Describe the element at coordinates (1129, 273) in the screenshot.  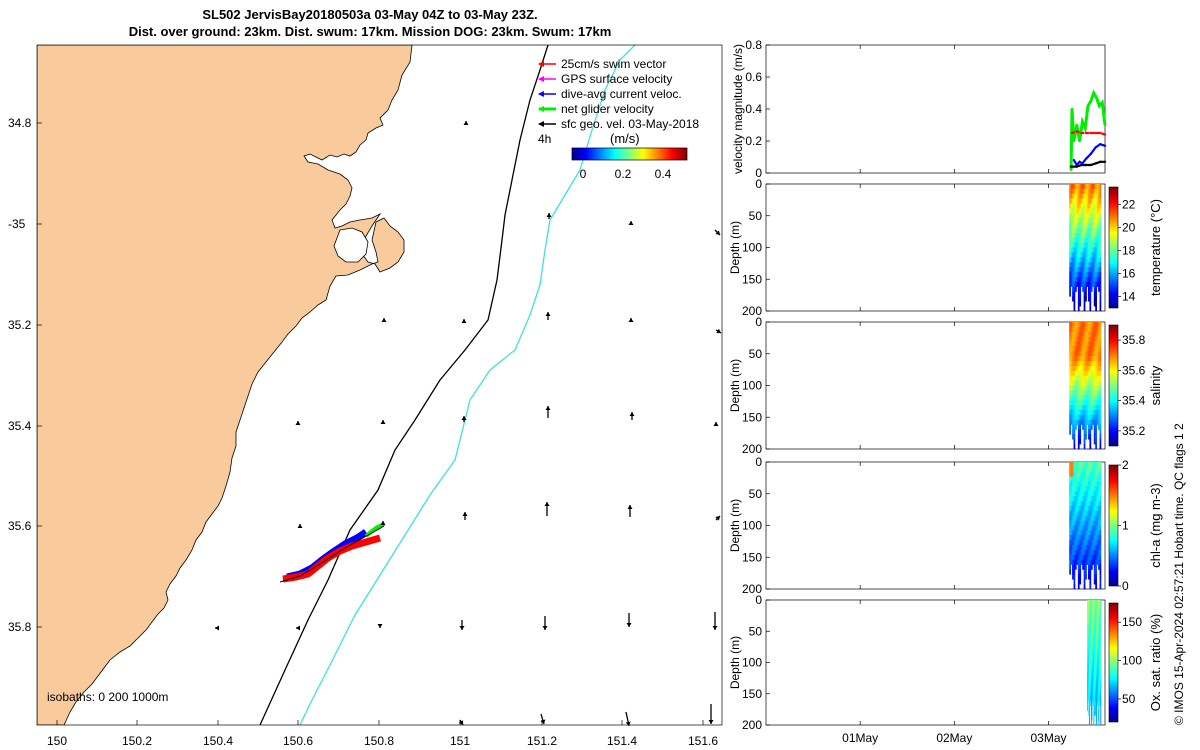
I see `colorbar-tick-label: 16` at that location.